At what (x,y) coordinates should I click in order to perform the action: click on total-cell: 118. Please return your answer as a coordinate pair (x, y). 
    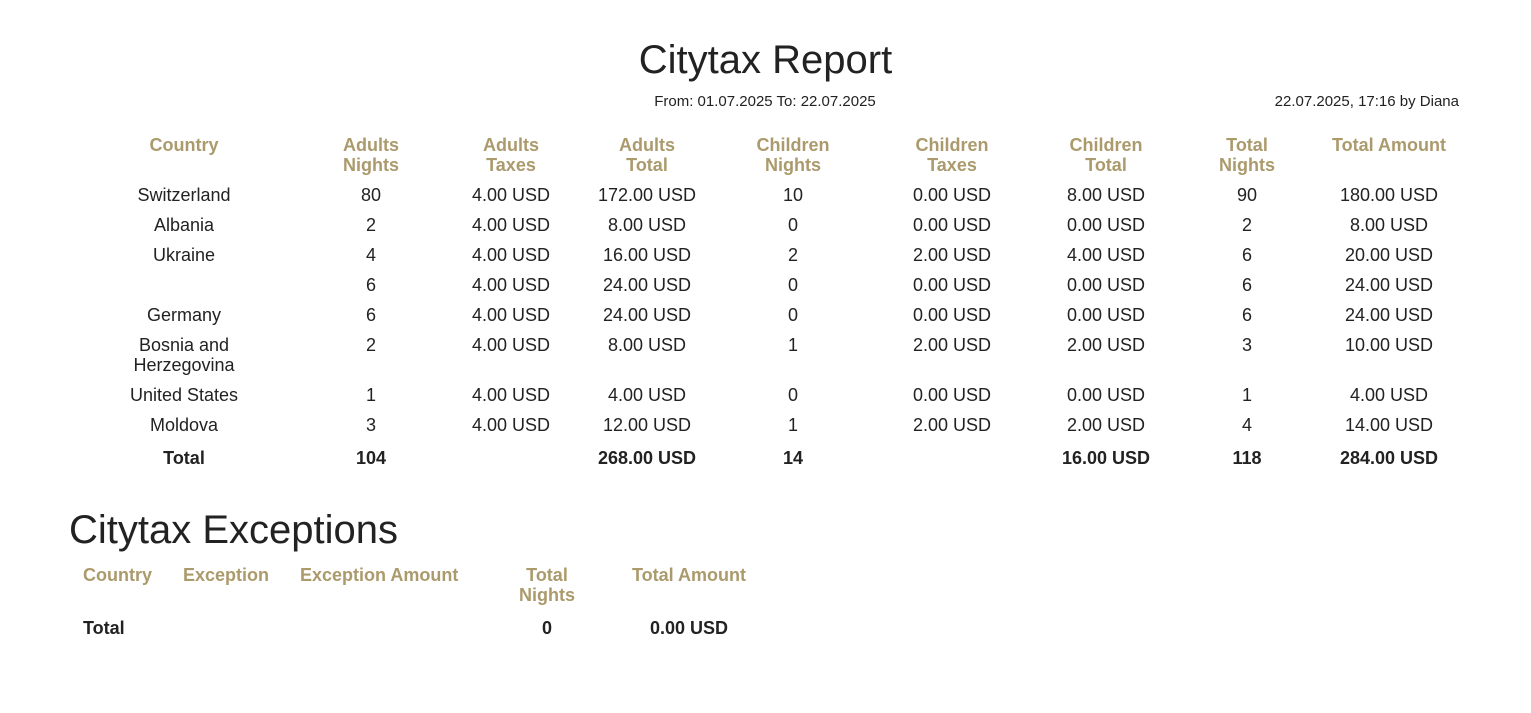
    Looking at the image, I should click on (1247, 458).